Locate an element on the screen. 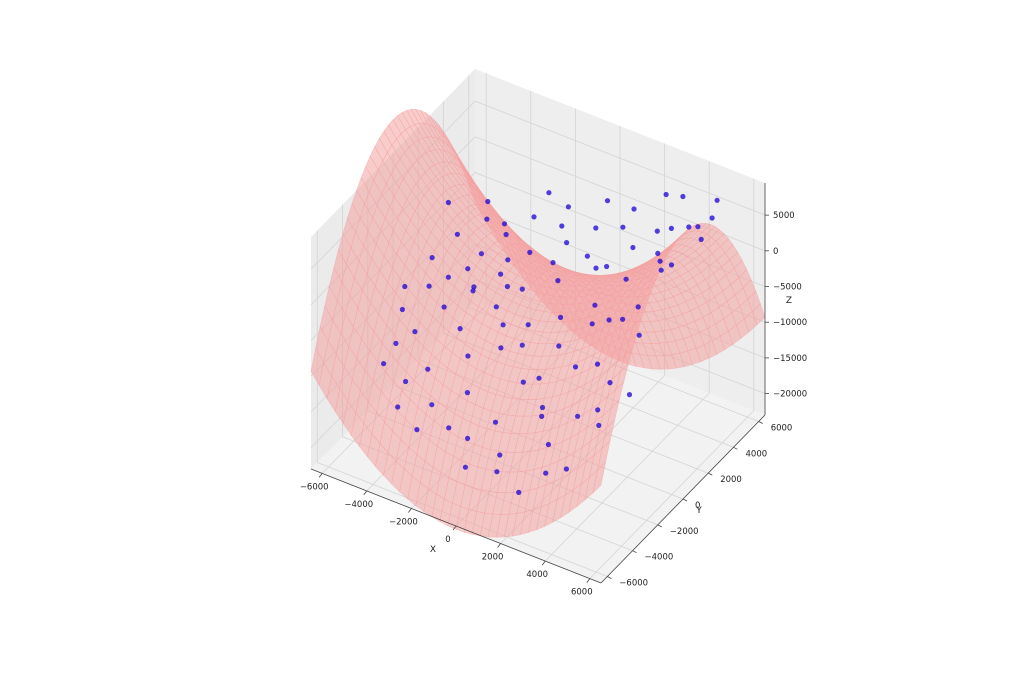 Image resolution: width=1024 pixels, height=683 pixels. points-layer is located at coordinates (550, 342).